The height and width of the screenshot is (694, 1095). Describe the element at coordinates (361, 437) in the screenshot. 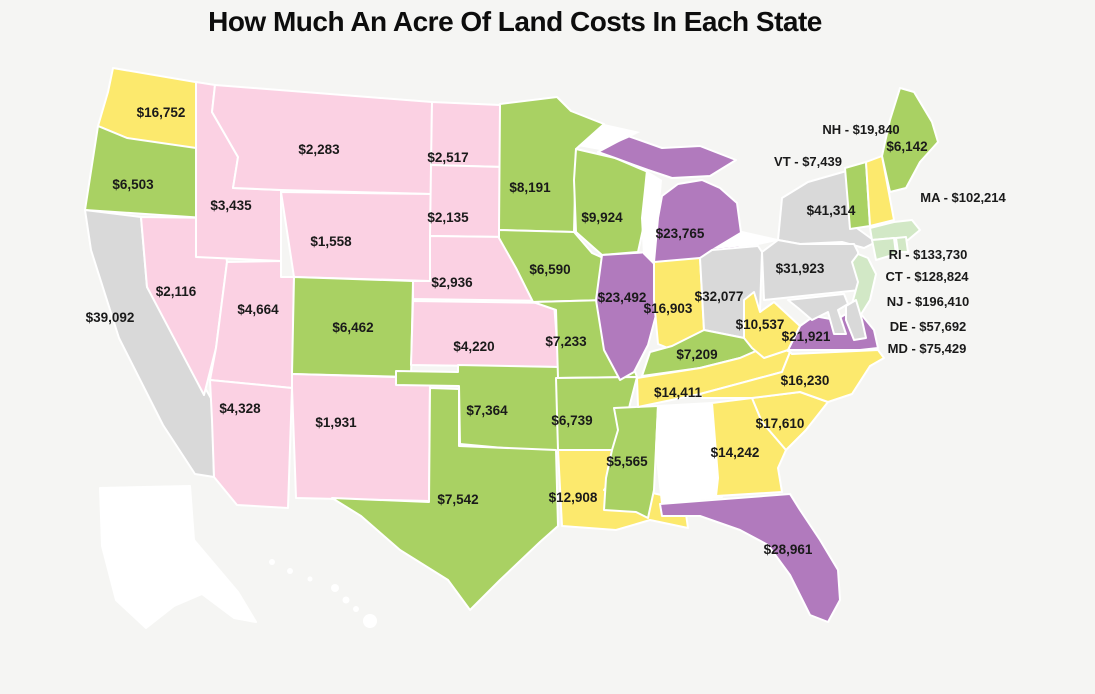

I see `state-NM-shape` at that location.